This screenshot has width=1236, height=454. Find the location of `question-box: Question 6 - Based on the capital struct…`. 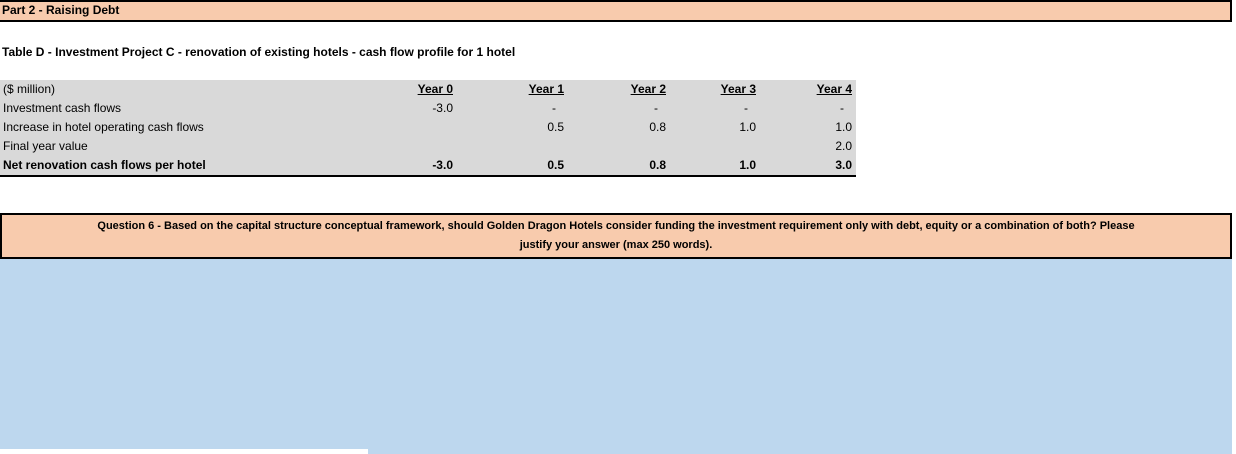

question-box: Question 6 - Based on the capital struct… is located at coordinates (616, 236).